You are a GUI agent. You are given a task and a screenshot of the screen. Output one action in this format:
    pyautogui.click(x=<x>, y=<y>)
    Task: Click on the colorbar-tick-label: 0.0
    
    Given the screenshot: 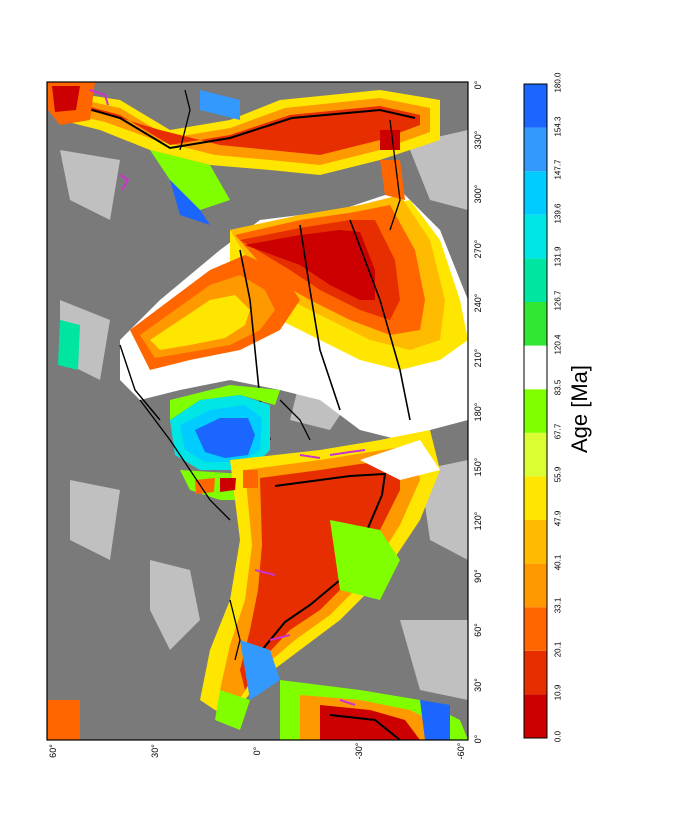 What is the action you would take?
    pyautogui.click(x=558, y=736)
    